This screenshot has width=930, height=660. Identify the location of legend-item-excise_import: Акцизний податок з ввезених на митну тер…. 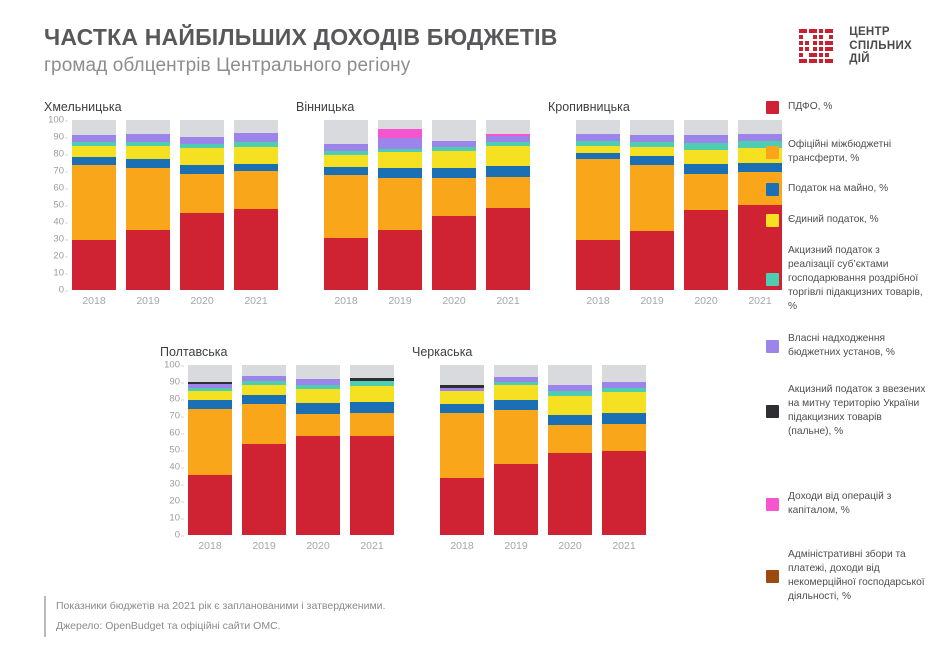
(846, 411).